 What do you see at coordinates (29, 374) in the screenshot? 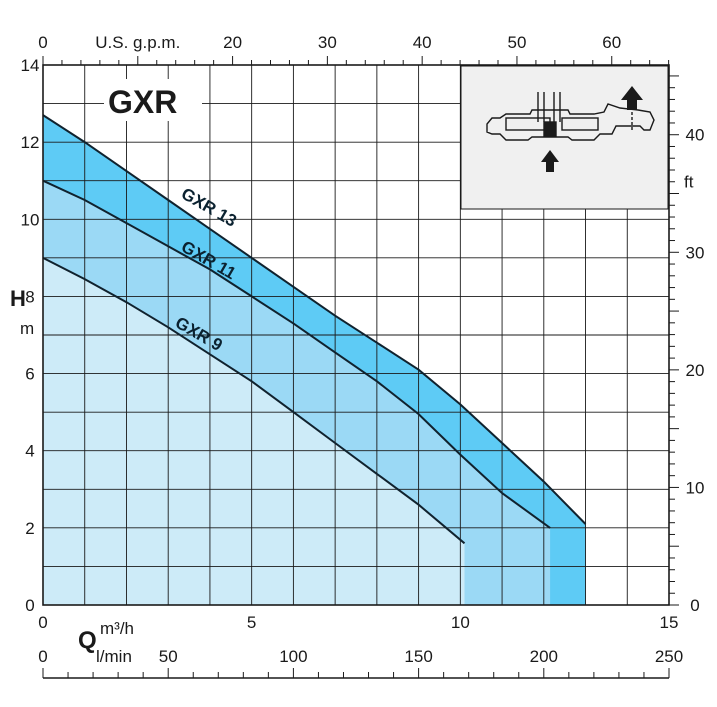
I see `y-tick-label: 6` at bounding box center [29, 374].